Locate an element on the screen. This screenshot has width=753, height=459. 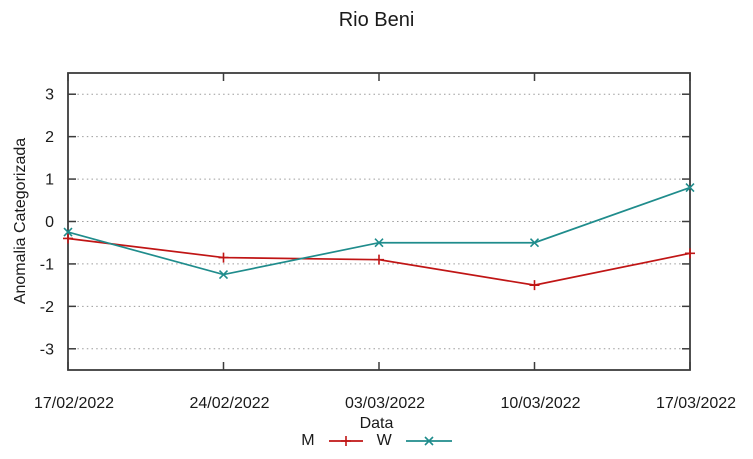
y-tick-label: 3 is located at coordinates (49, 95).